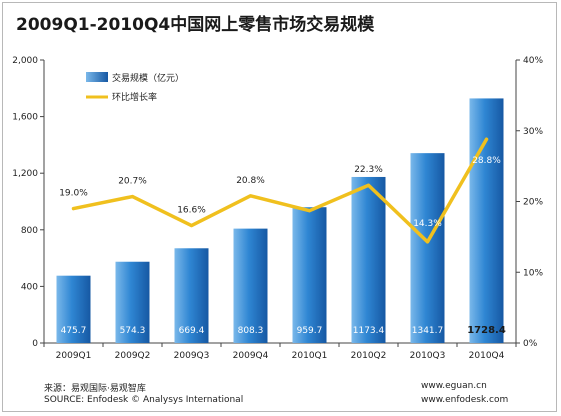  What do you see at coordinates (310, 356) in the screenshot?
I see `x-tick-label: 2010Q1` at bounding box center [310, 356].